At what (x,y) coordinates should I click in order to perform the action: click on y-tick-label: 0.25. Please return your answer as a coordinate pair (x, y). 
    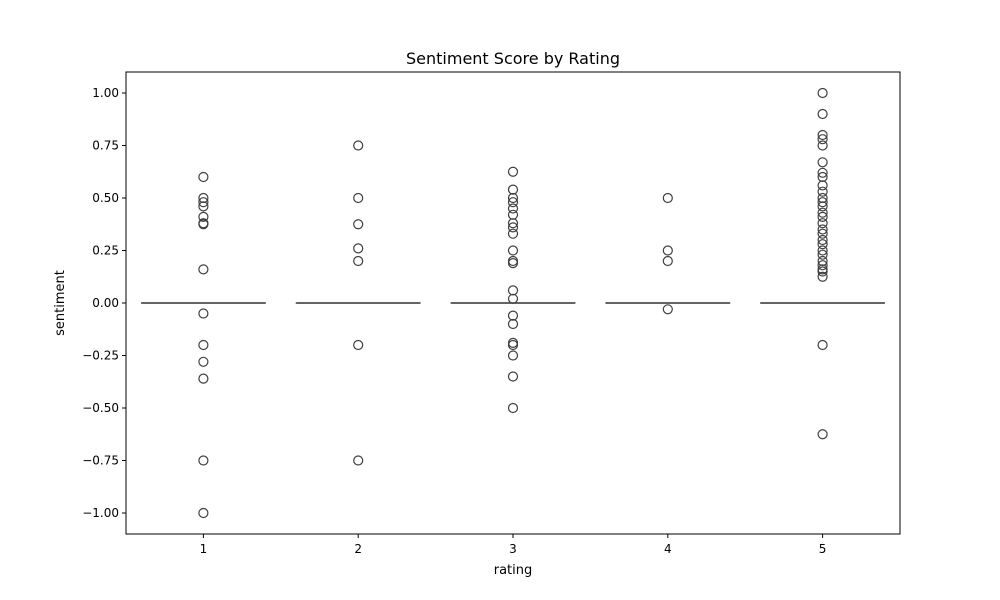
    Looking at the image, I should click on (105, 251).